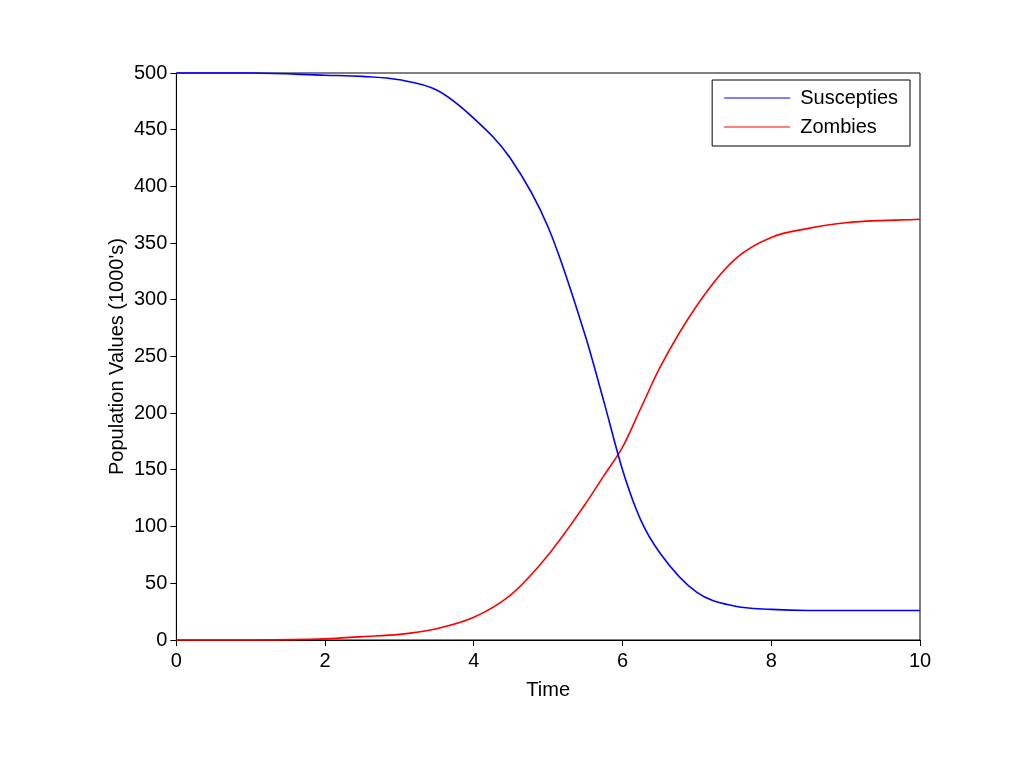 The width and height of the screenshot is (1024, 768). I want to click on legend-label: Suscepties, so click(849, 96).